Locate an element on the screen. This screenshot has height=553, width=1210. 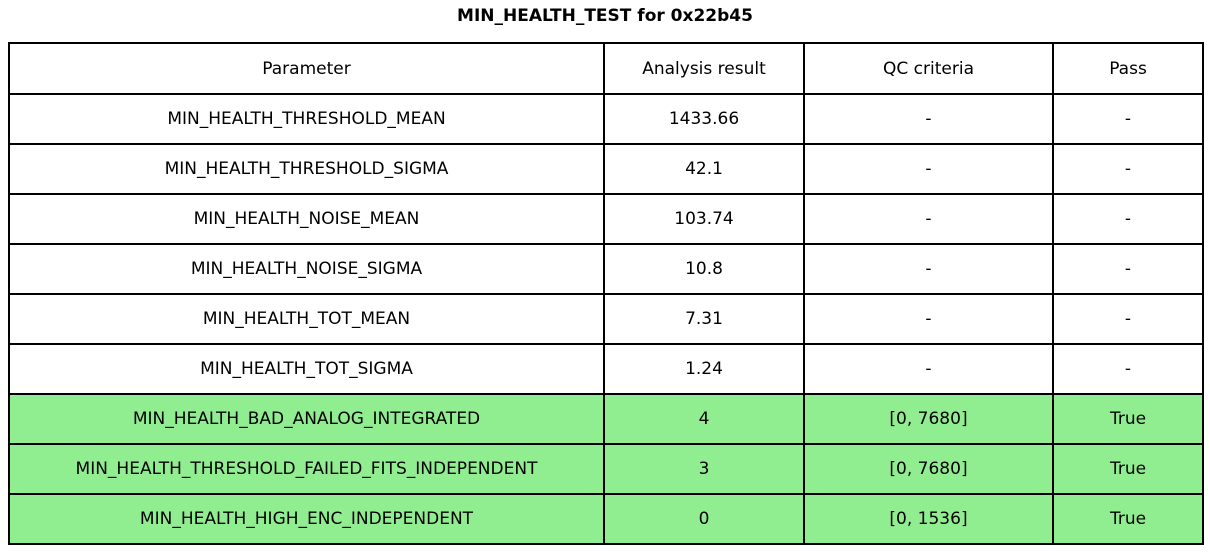
column-header-qc-criteria: QC criteria is located at coordinates (928, 68).